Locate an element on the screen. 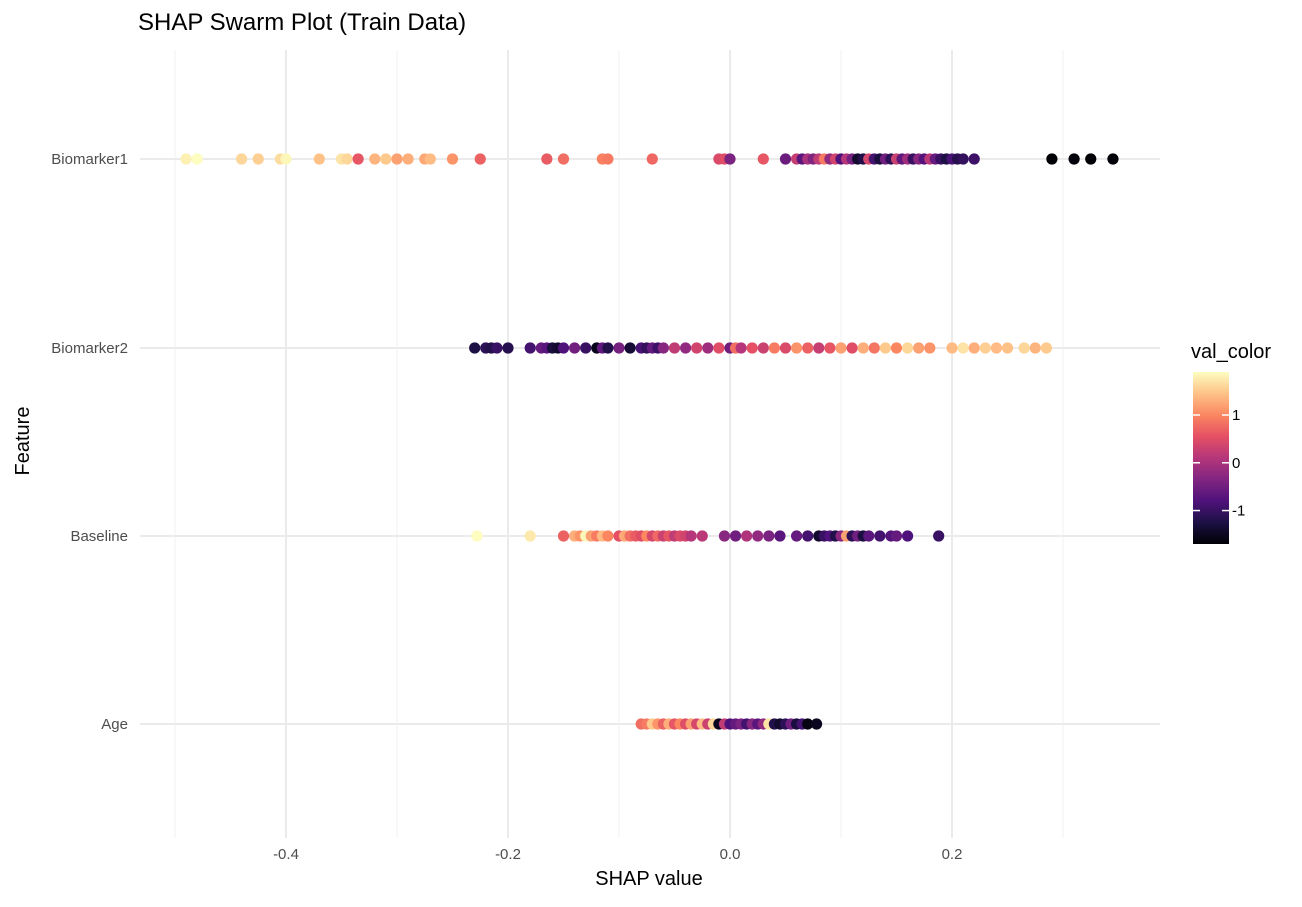  chart-title: SHAP Swarm Plot (Train Data) is located at coordinates (302, 22).